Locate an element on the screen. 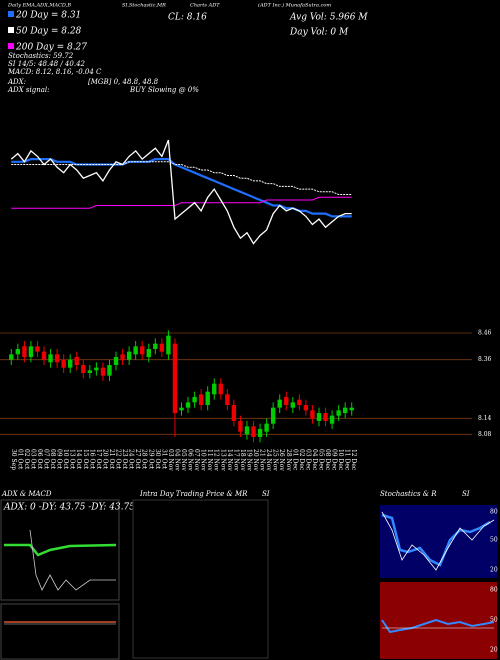 This screenshot has height=660, width=500. stoch-tick: 80 is located at coordinates (494, 512).